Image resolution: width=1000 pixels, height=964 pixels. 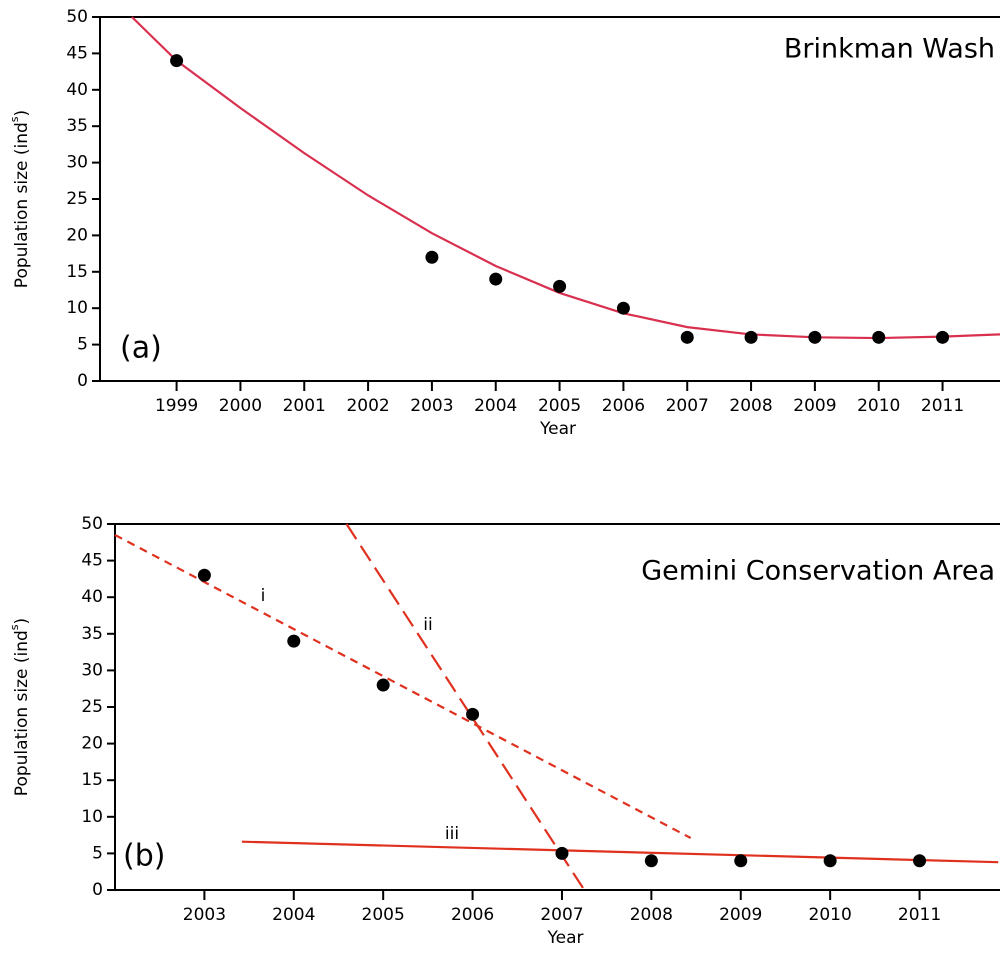 I want to click on line-label: ii, so click(x=427, y=625).